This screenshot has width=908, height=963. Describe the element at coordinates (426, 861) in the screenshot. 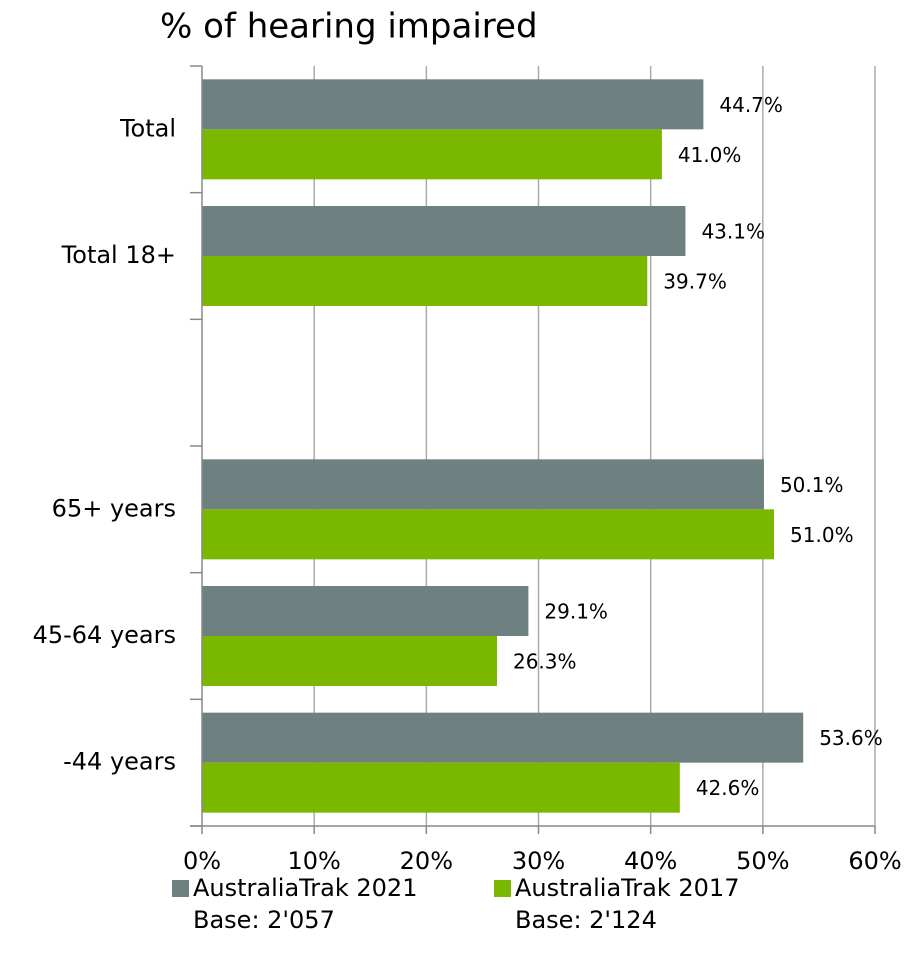

I see `x-tick-label: 20%` at that location.